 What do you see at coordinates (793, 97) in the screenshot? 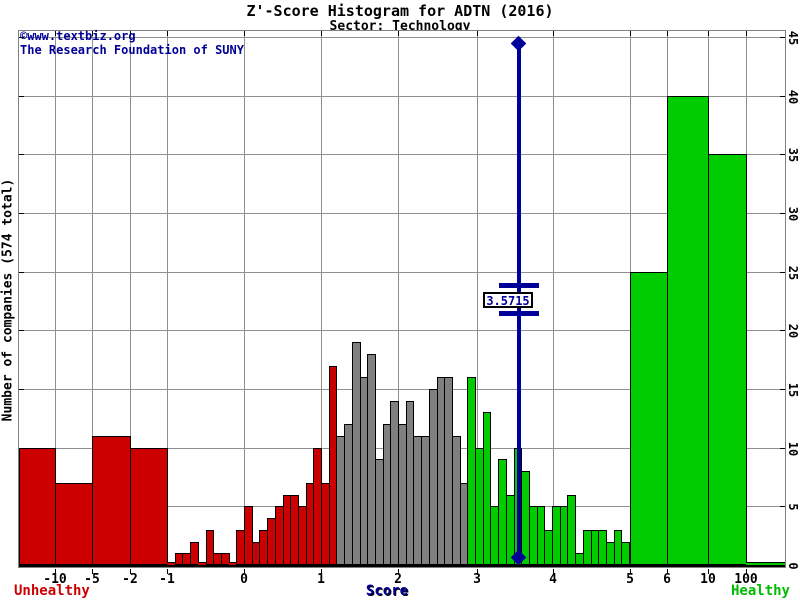
I see `y-tick-label: 40` at bounding box center [793, 97].